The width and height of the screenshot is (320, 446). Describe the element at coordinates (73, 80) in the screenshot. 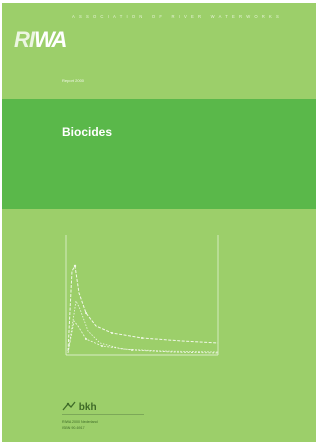

I see `report-label: Report 2000` at that location.